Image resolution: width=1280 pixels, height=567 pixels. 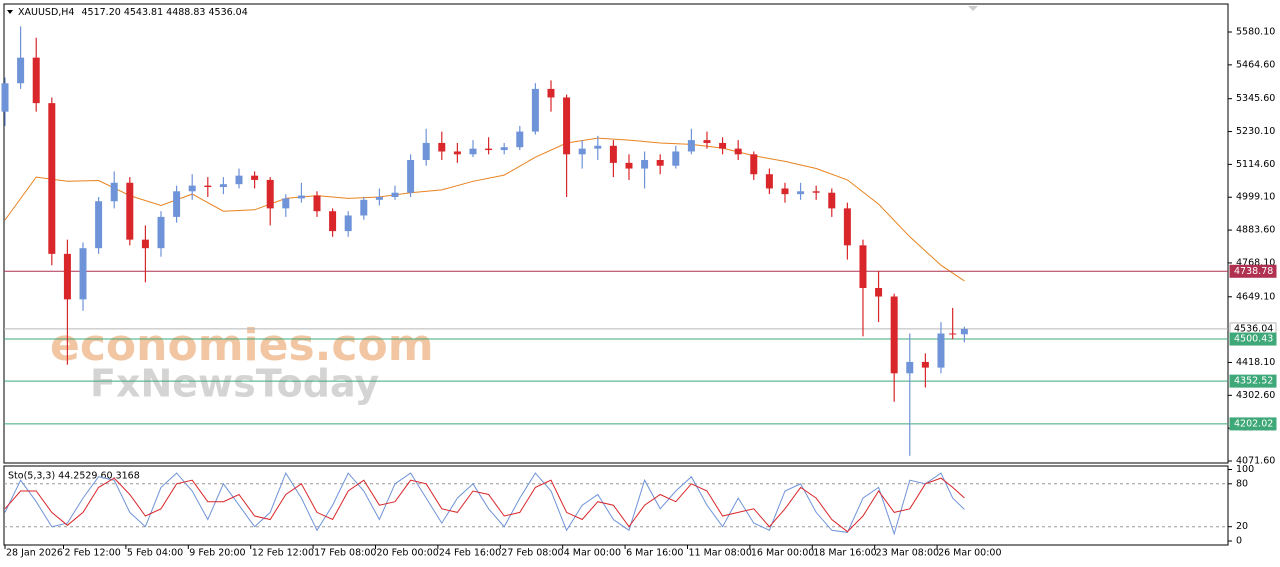 I want to click on oscillator-panel, so click(x=616, y=505).